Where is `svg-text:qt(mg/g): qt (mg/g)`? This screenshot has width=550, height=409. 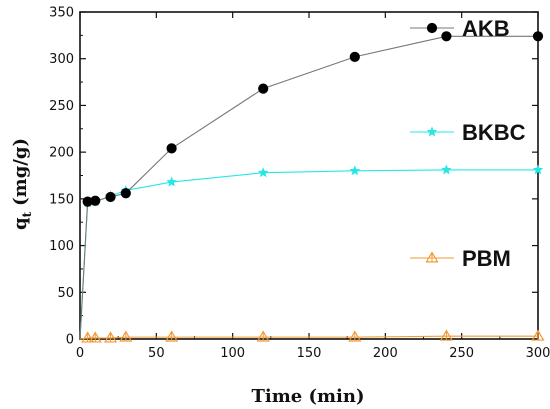
svg-text:qt(mg/g): qt (mg/g) is located at coordinates (22, 184).